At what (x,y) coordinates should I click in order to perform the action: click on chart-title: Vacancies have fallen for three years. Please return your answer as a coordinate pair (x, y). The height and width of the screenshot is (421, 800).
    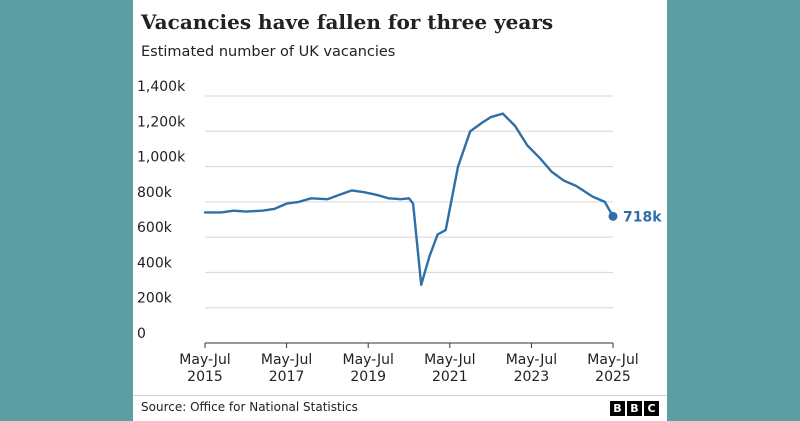
    Looking at the image, I should click on (347, 22).